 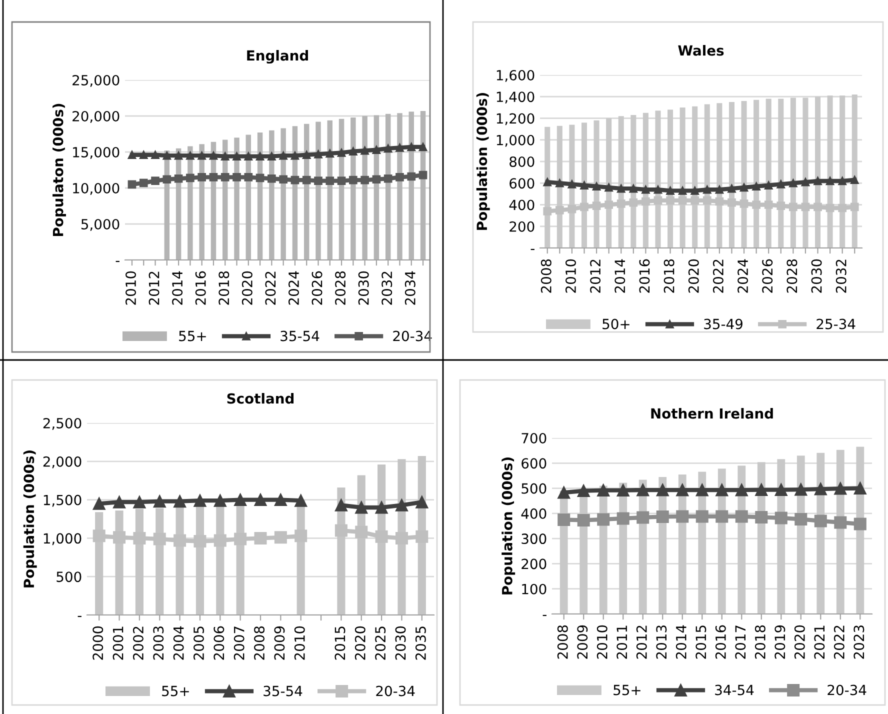 What do you see at coordinates (627, 690) in the screenshot?
I see `legend-label: 55+` at bounding box center [627, 690].